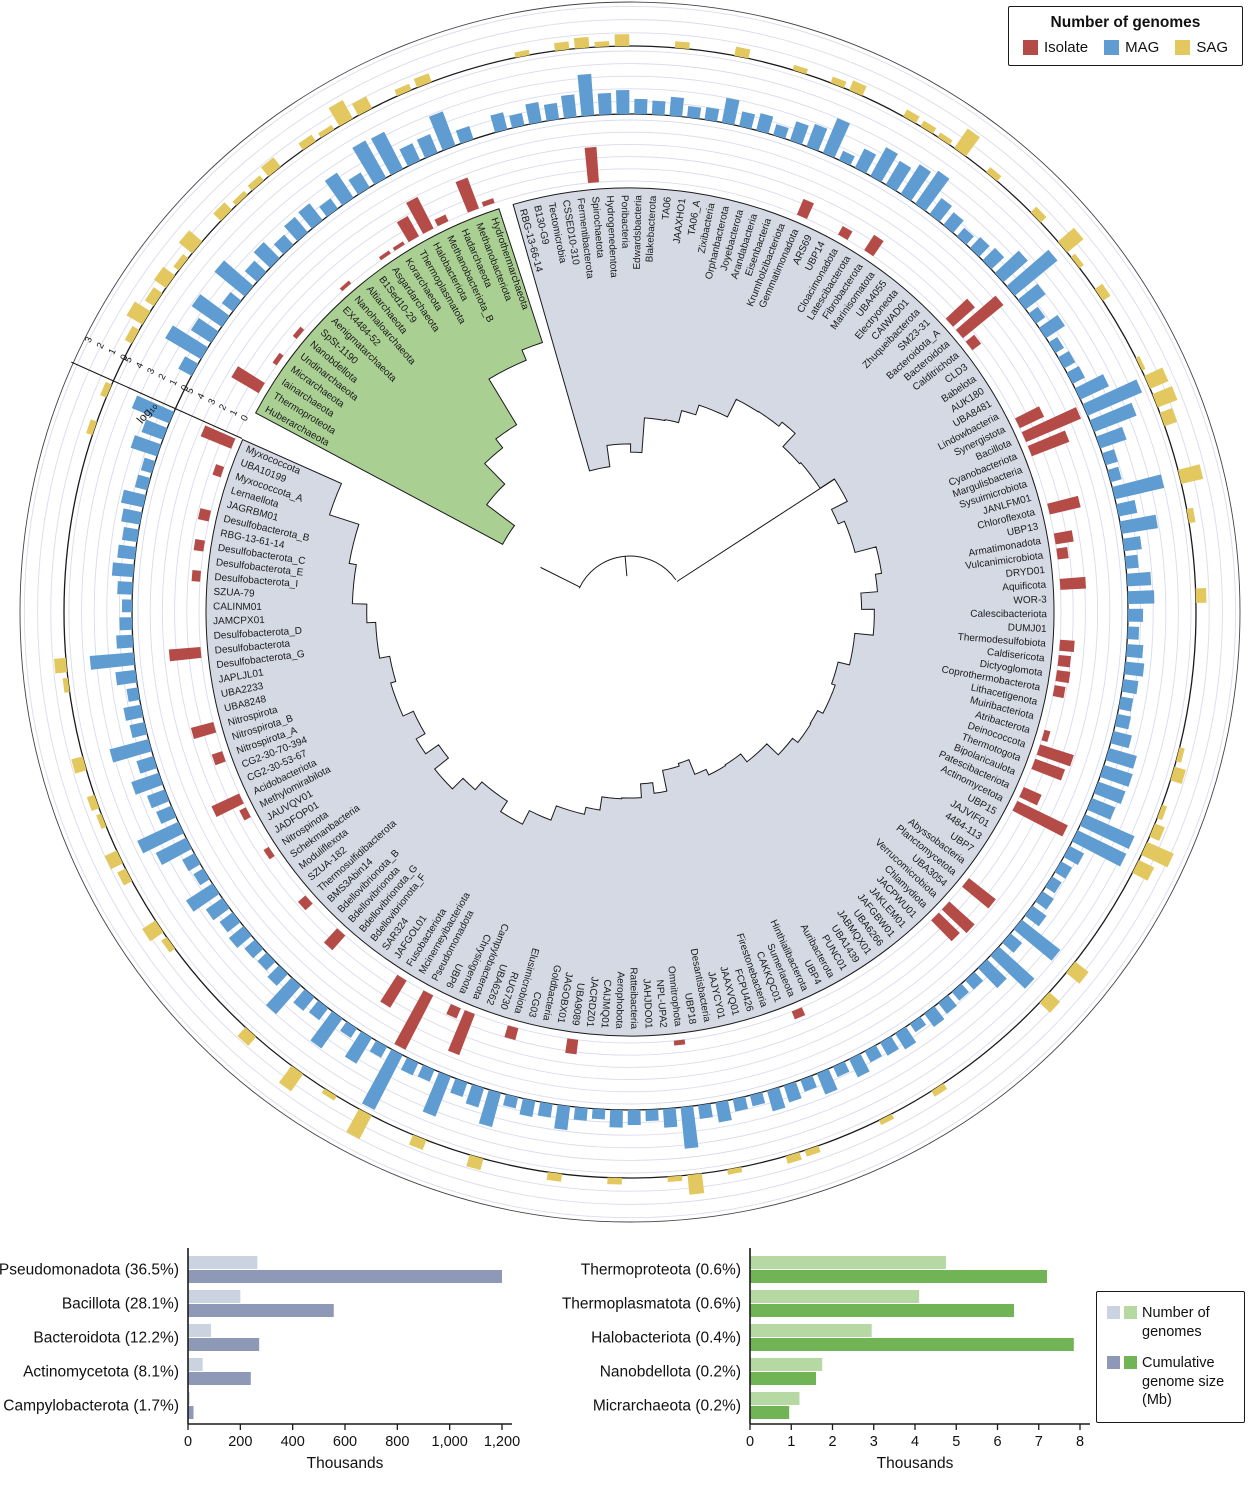 The height and width of the screenshot is (1486, 1248). I want to click on taxon-label: DUMJ01, so click(1027, 628).